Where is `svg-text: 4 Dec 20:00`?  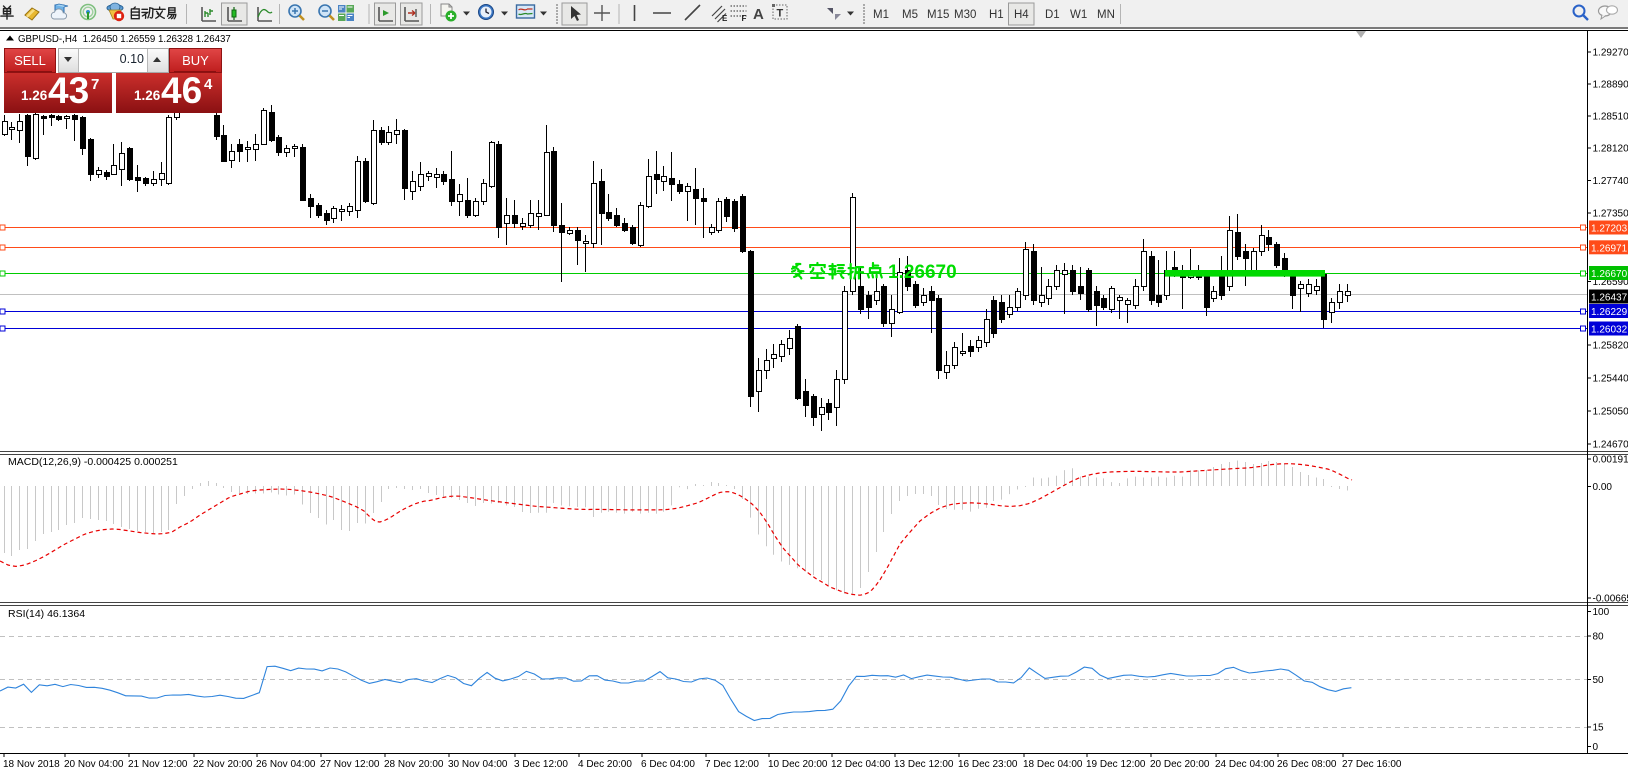
svg-text: 4 Dec 20:00 is located at coordinates (605, 764).